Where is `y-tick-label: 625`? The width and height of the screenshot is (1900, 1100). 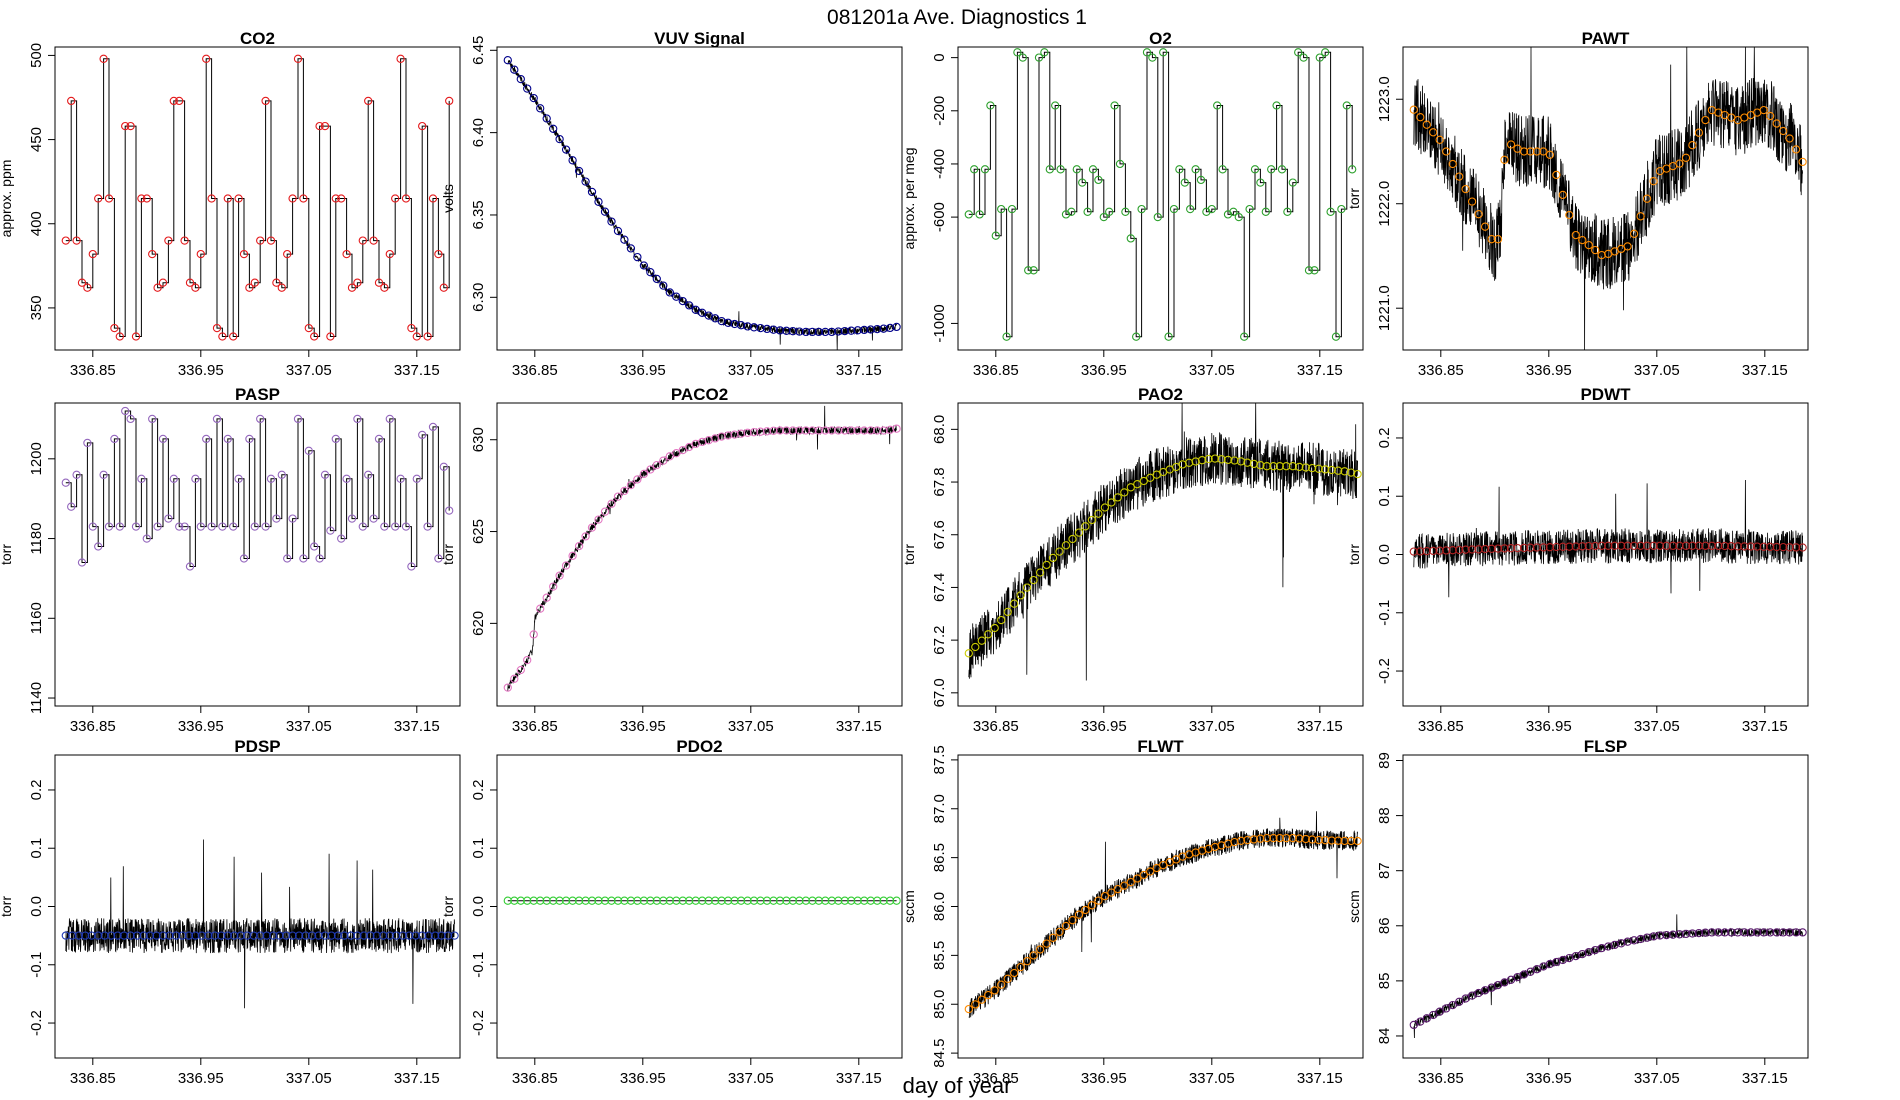
y-tick-label: 625 is located at coordinates (478, 531).